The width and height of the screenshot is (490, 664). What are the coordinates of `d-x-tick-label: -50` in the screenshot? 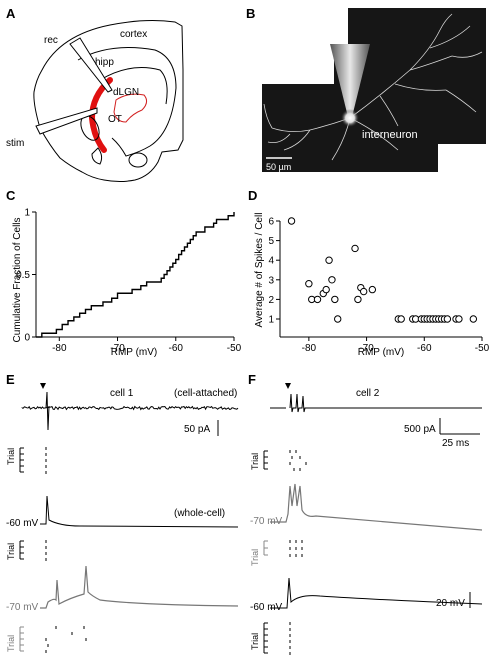 It's located at (482, 348).